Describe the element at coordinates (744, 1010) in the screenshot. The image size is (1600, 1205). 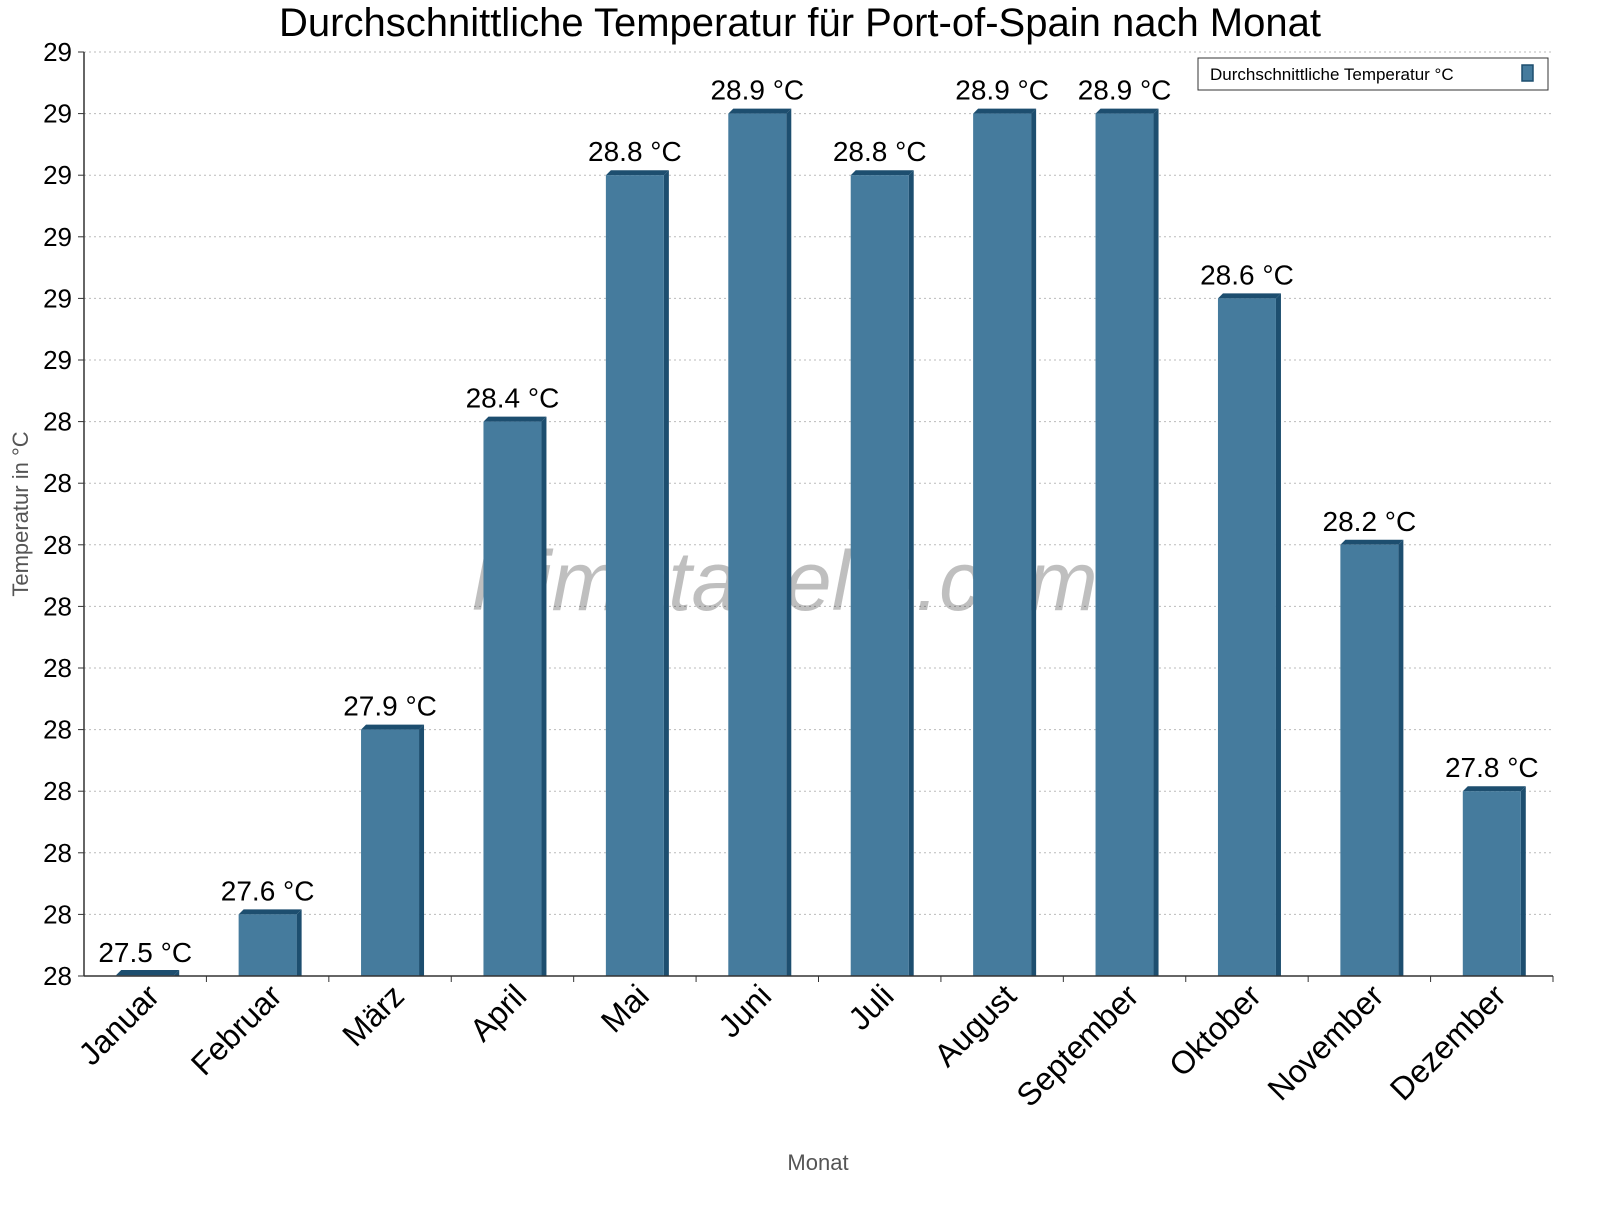
I see `x-tick-label: Juni` at that location.